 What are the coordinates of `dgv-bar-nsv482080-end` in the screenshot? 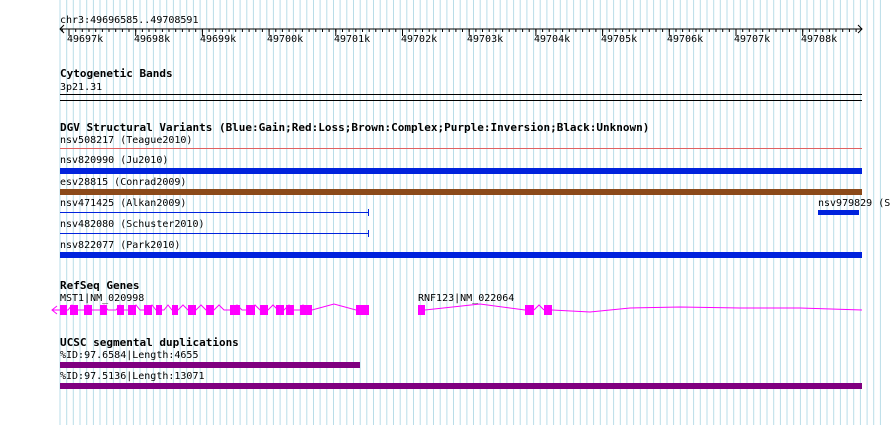 It's located at (368, 233).